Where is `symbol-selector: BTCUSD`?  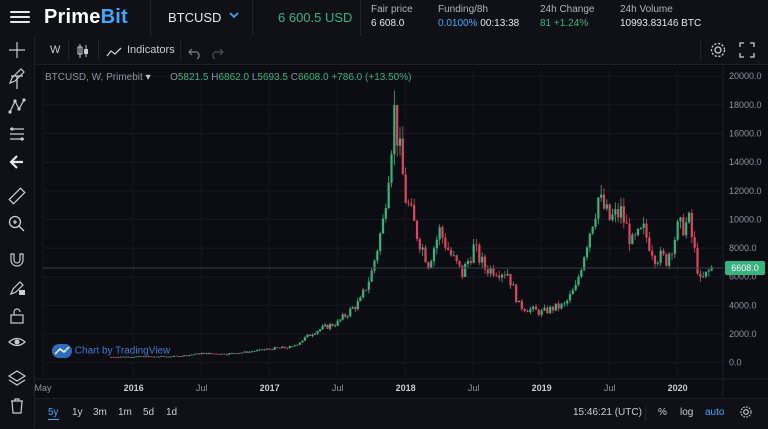
symbol-selector: BTCUSD is located at coordinates (195, 17).